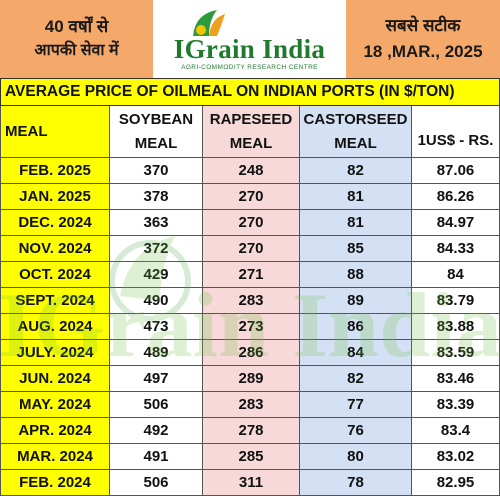  What do you see at coordinates (456, 483) in the screenshot?
I see `usd-rs-cell: 82.95` at bounding box center [456, 483].